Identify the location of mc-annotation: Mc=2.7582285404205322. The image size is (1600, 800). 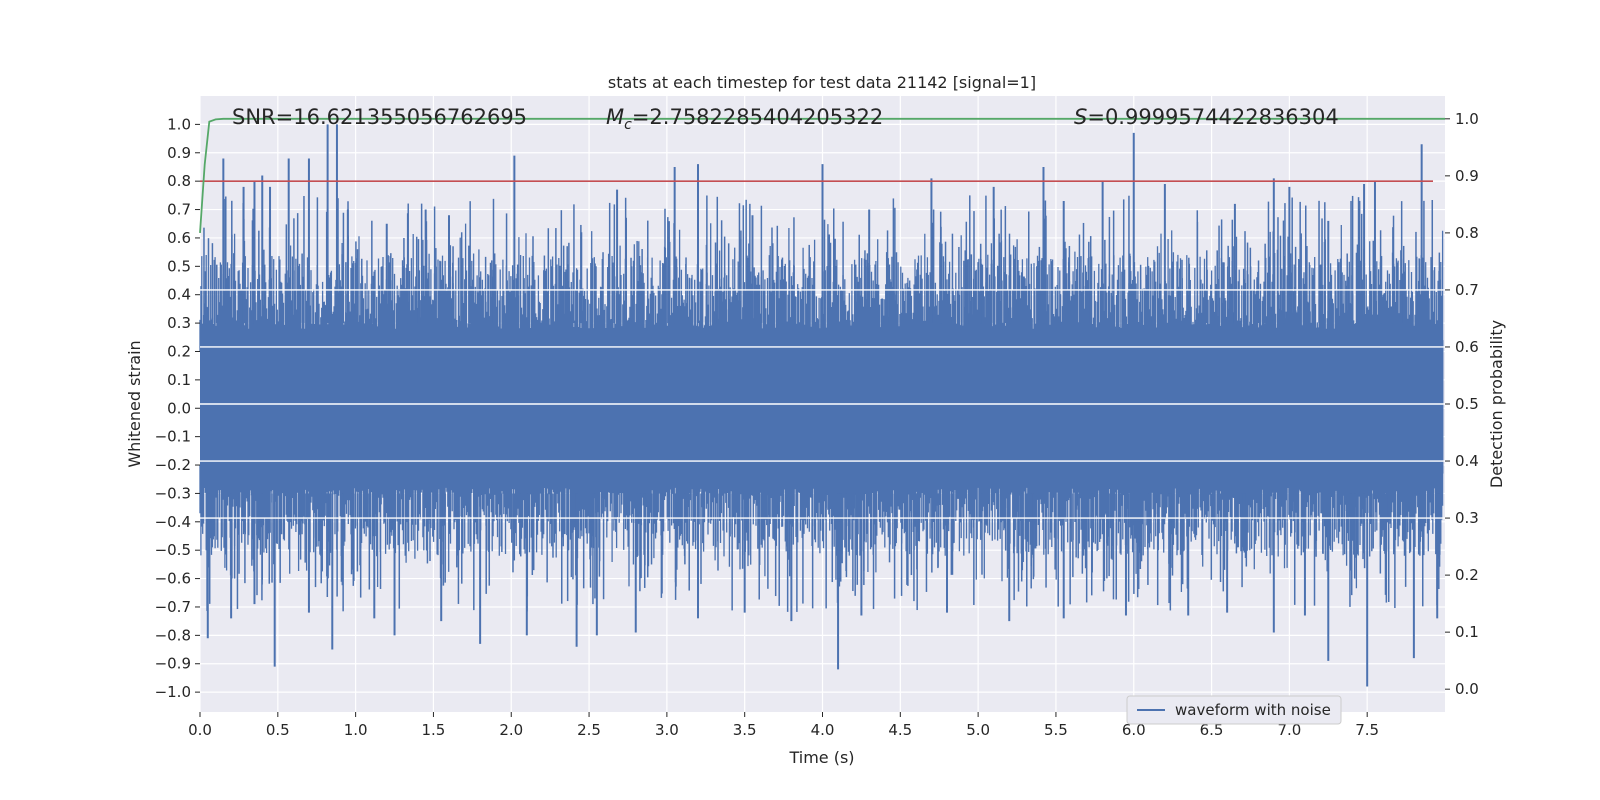
(744, 119).